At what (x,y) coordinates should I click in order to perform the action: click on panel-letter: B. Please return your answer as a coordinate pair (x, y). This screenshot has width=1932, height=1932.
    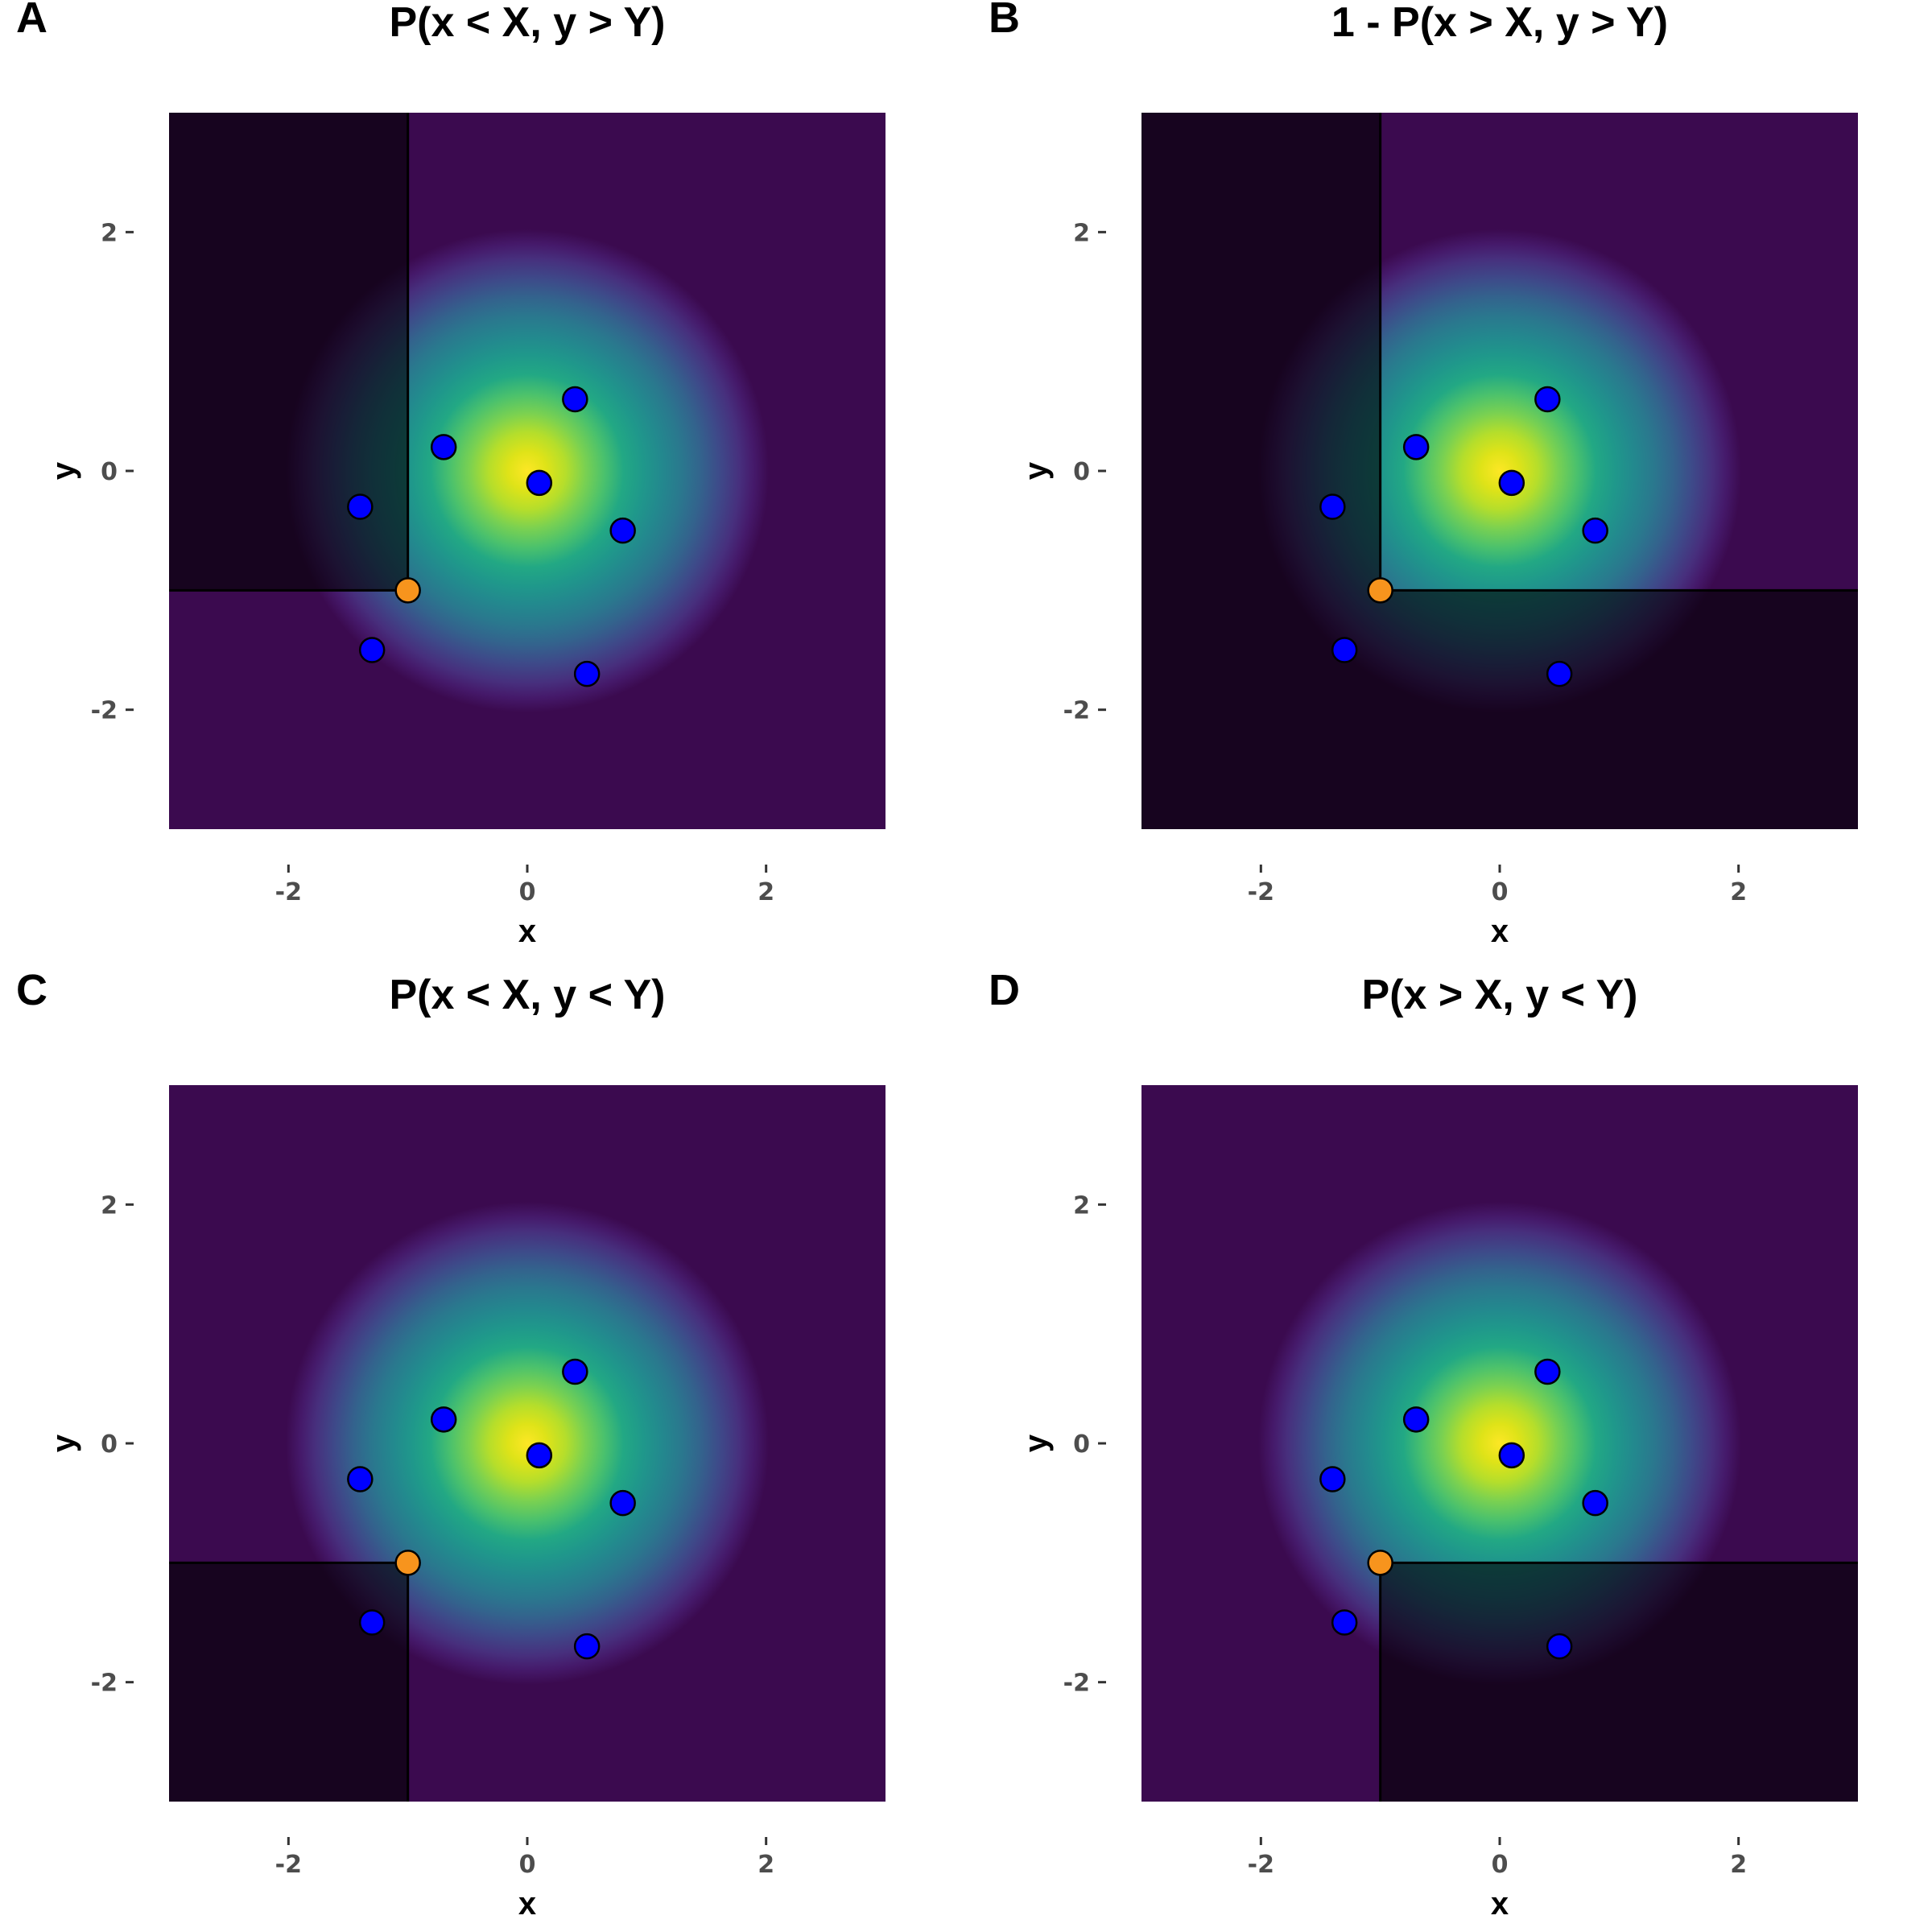
    Looking at the image, I should click on (1005, 21).